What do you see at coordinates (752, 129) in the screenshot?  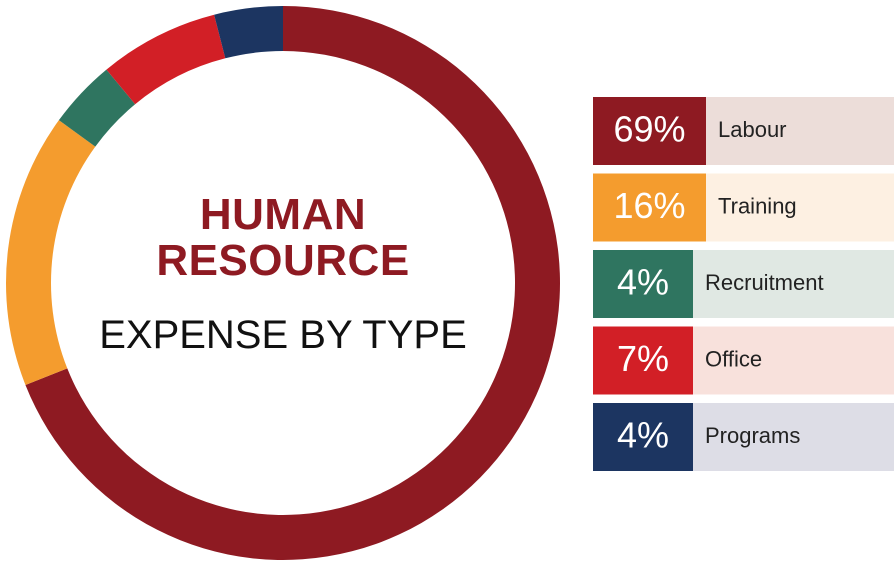 I see `legend-label: Labour` at bounding box center [752, 129].